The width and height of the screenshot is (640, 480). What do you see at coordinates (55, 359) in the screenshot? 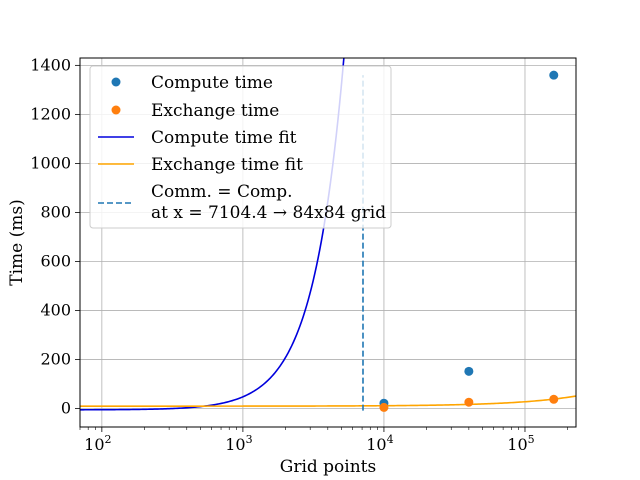
I see `y-tick-label: 200` at bounding box center [55, 359].